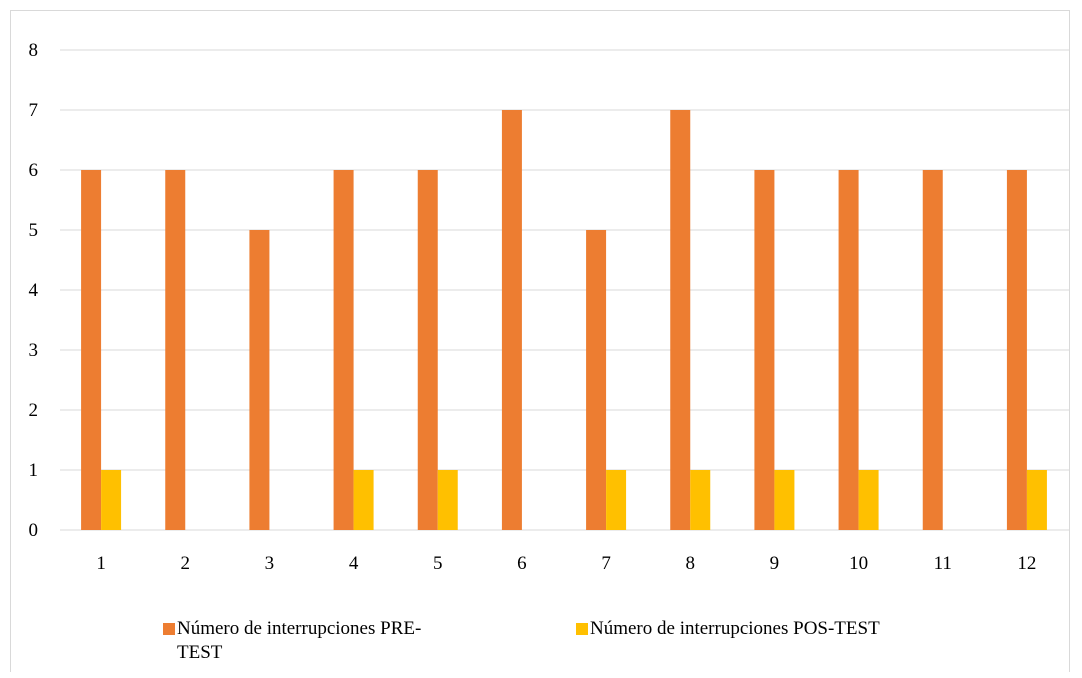 Image resolution: width=1082 pixels, height=678 pixels. Describe the element at coordinates (691, 563) in the screenshot. I see `x-tick-label: 8` at that location.